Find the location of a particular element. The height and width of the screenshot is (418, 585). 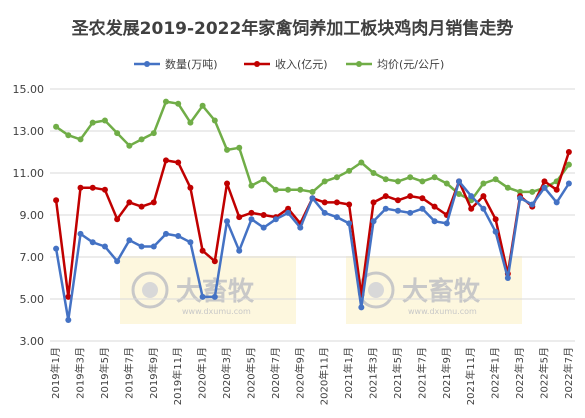

x-tick-label: 2022年3月 is located at coordinates (519, 373).